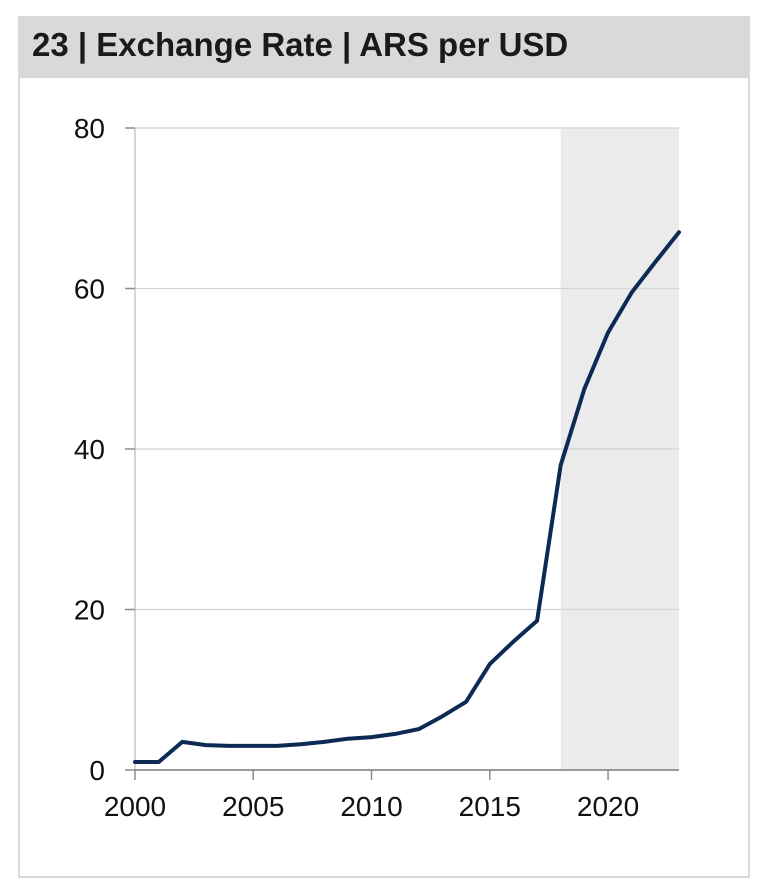 This screenshot has height=895, width=770. Describe the element at coordinates (371, 806) in the screenshot. I see `x-tick-label: 2010` at that location.